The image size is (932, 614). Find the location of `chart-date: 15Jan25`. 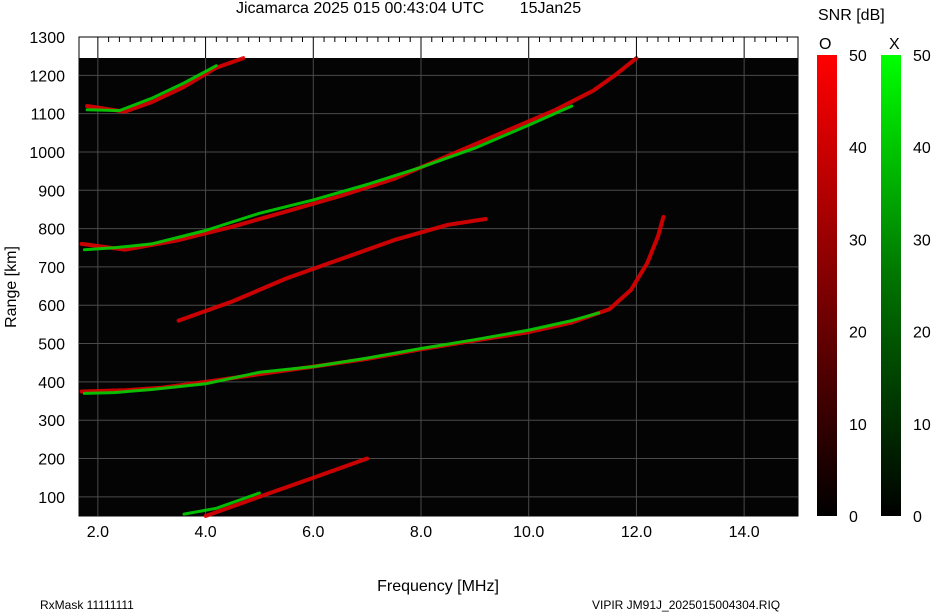

chart-date: 15Jan25 is located at coordinates (550, 8).